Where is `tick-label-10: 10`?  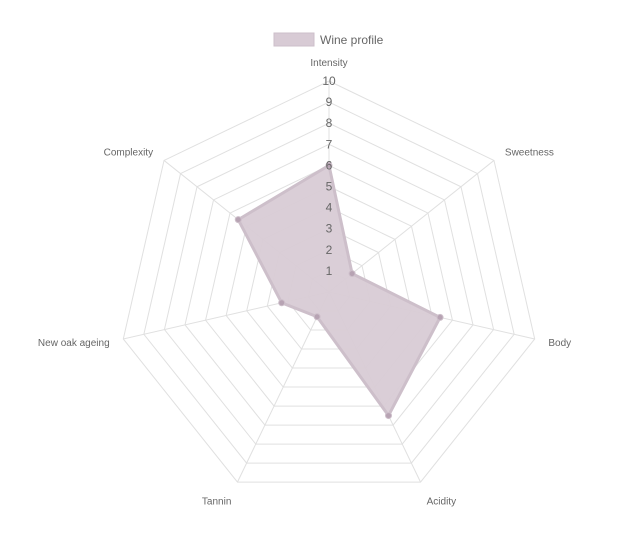 tick-label-10: 10 is located at coordinates (329, 81).